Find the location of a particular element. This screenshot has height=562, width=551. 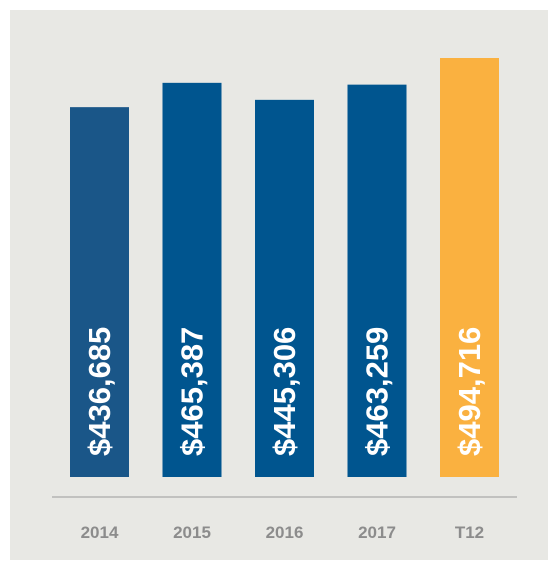

x-tick-label: 2015 is located at coordinates (192, 532).